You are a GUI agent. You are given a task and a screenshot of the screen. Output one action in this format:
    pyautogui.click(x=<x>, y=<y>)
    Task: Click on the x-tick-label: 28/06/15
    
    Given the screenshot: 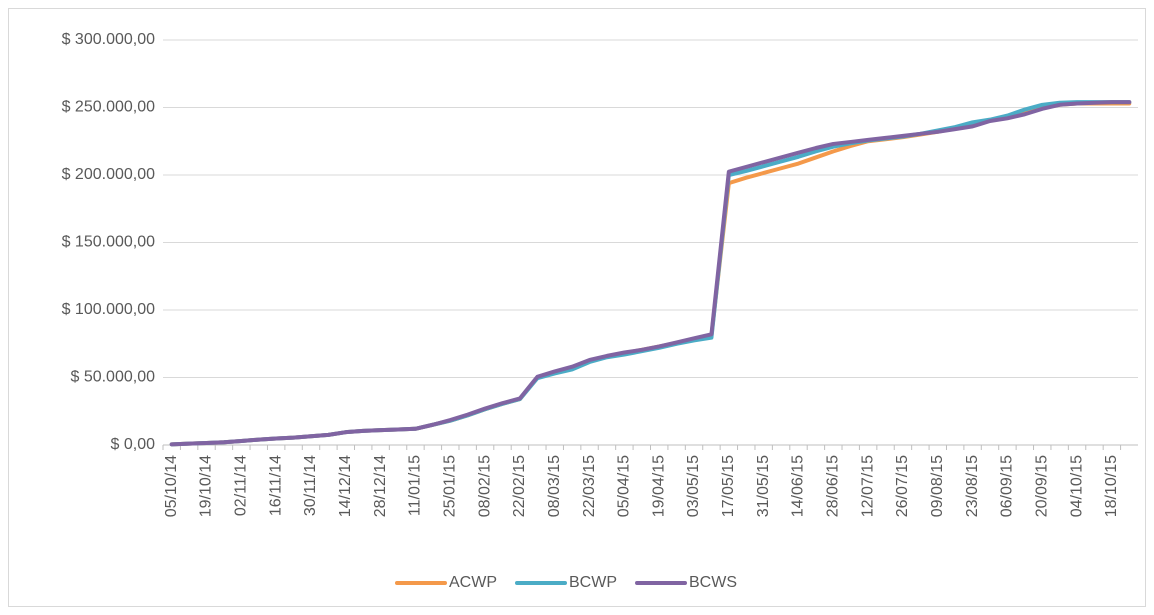 What is the action you would take?
    pyautogui.click(x=833, y=486)
    